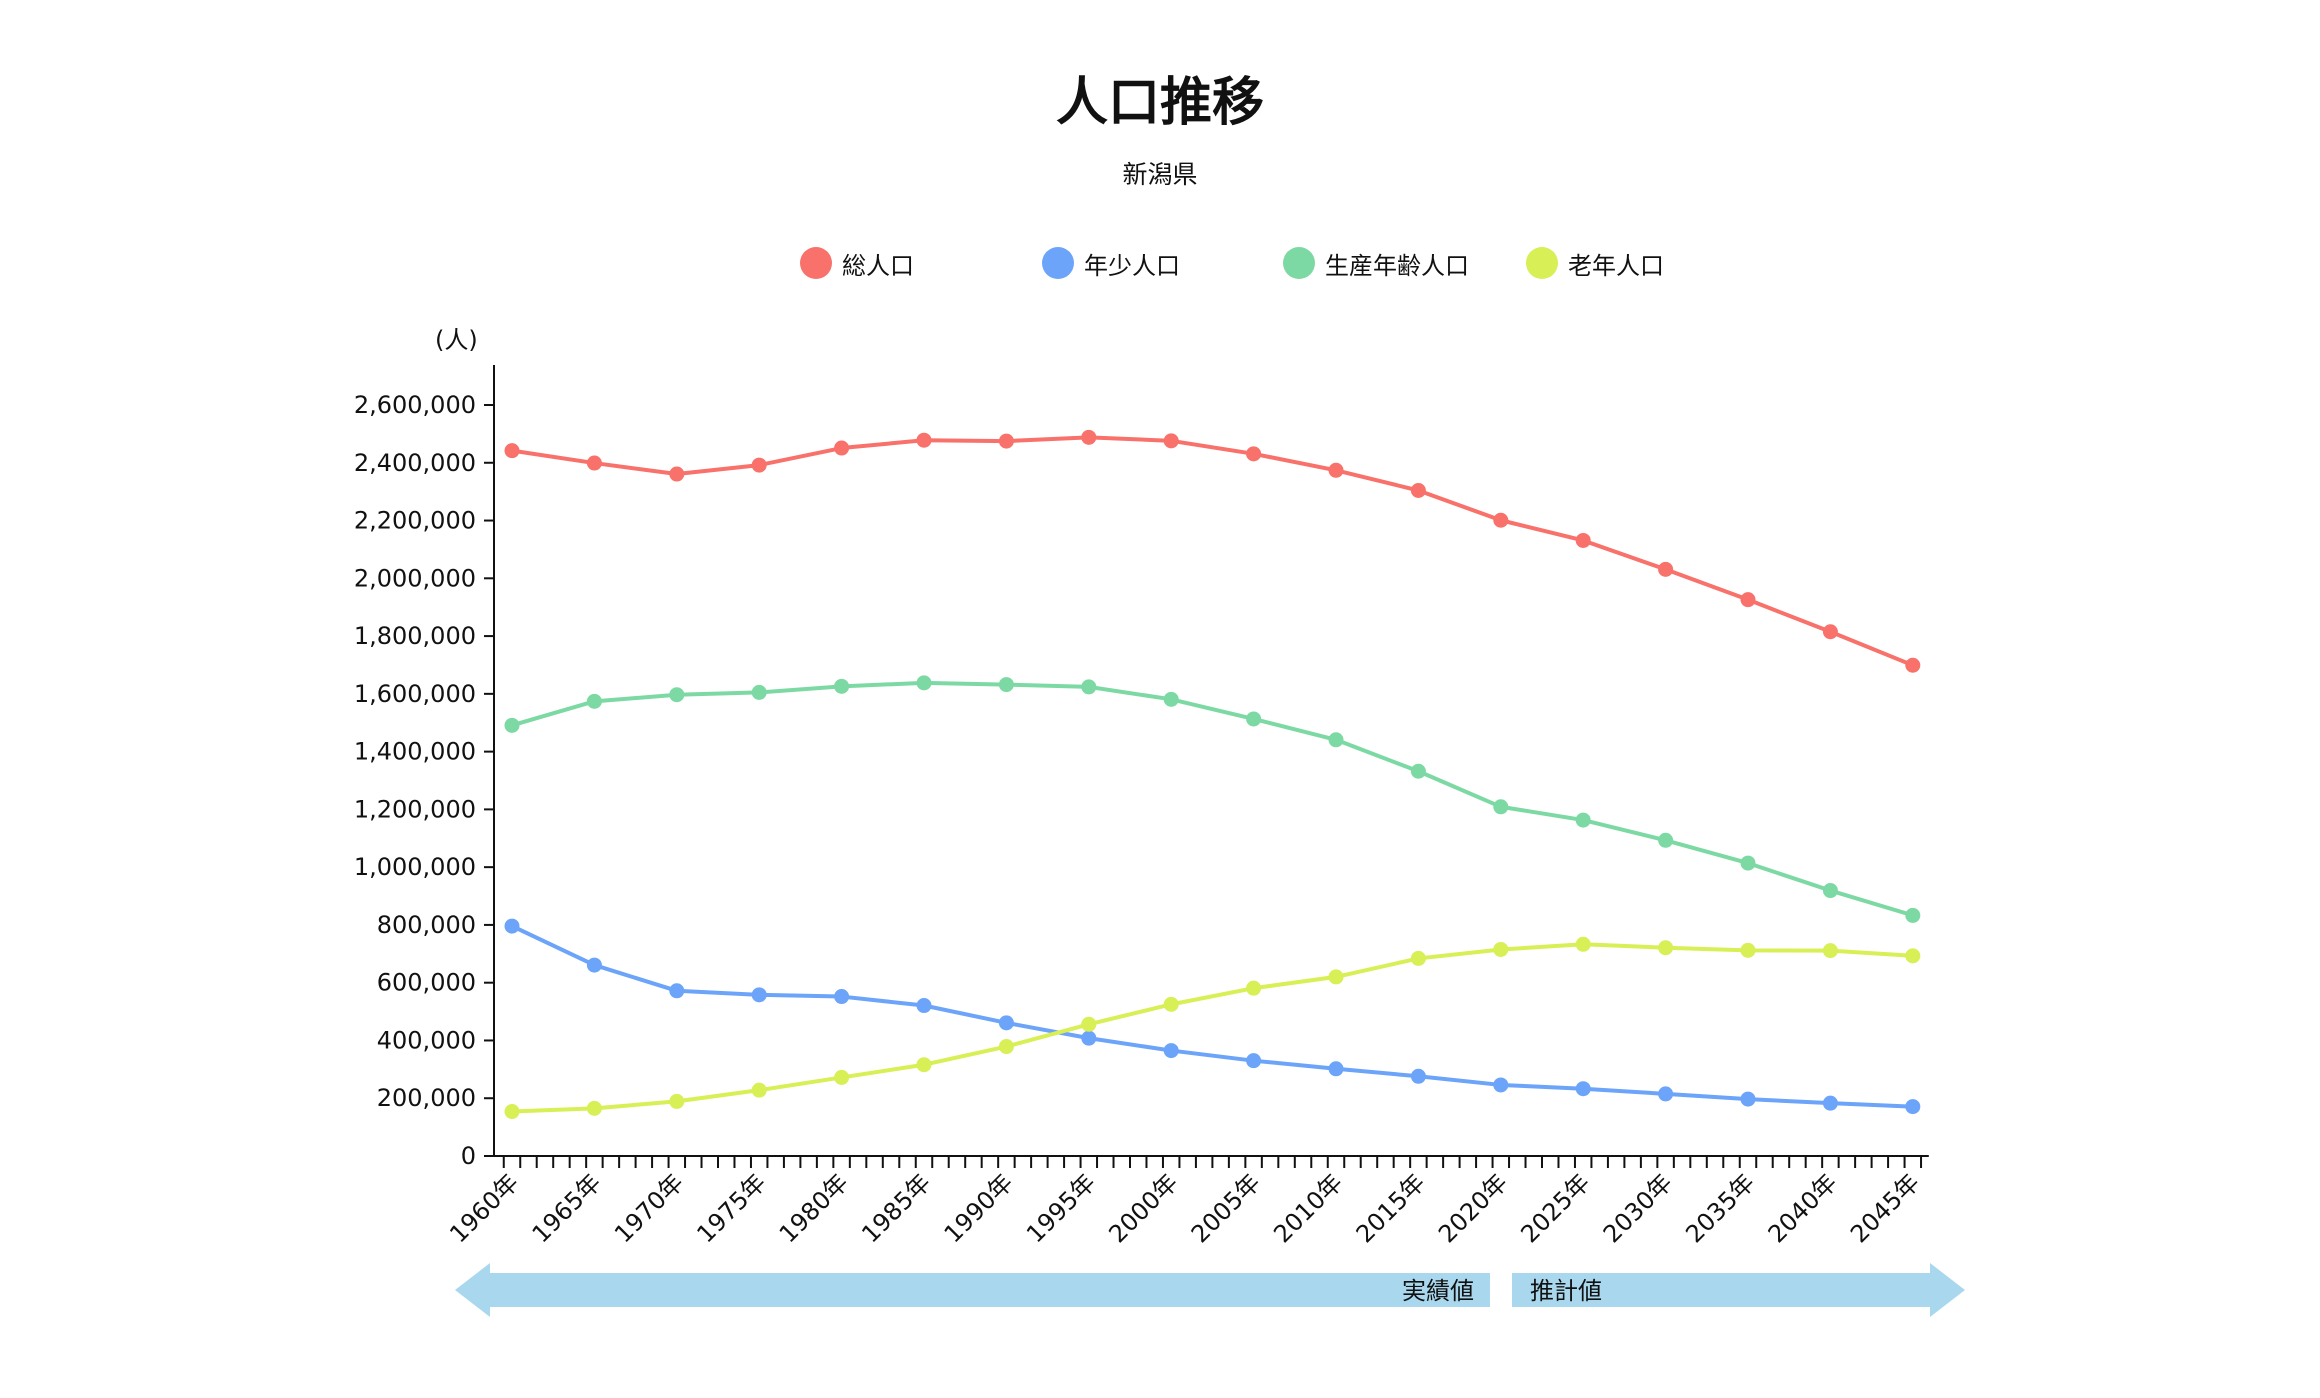 The image size is (2320, 1398). Describe the element at coordinates (415, 463) in the screenshot. I see `y-tick-label: 2,400,000` at that location.